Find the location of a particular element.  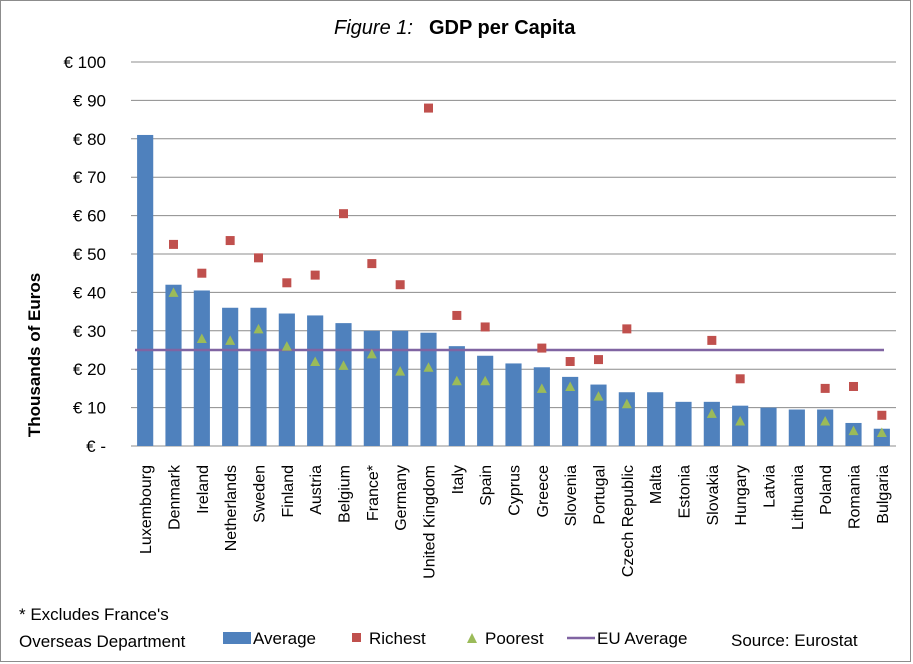

x-category-label: Poland is located at coordinates (826, 490).